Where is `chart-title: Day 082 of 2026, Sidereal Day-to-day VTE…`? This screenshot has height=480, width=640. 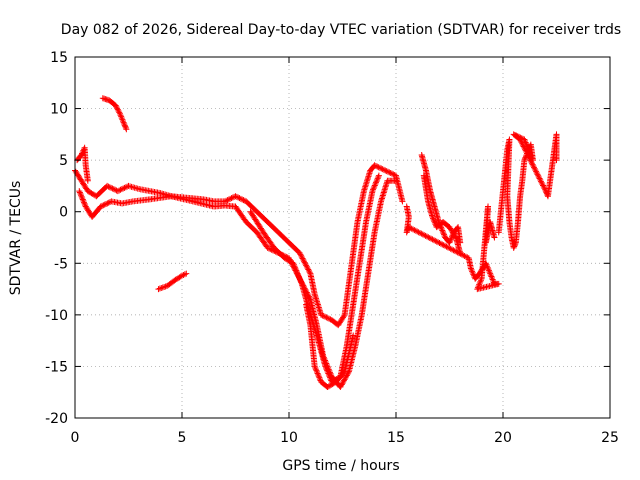
chart-title: Day 082 of 2026, Sidereal Day-to-day VTE… is located at coordinates (341, 30).